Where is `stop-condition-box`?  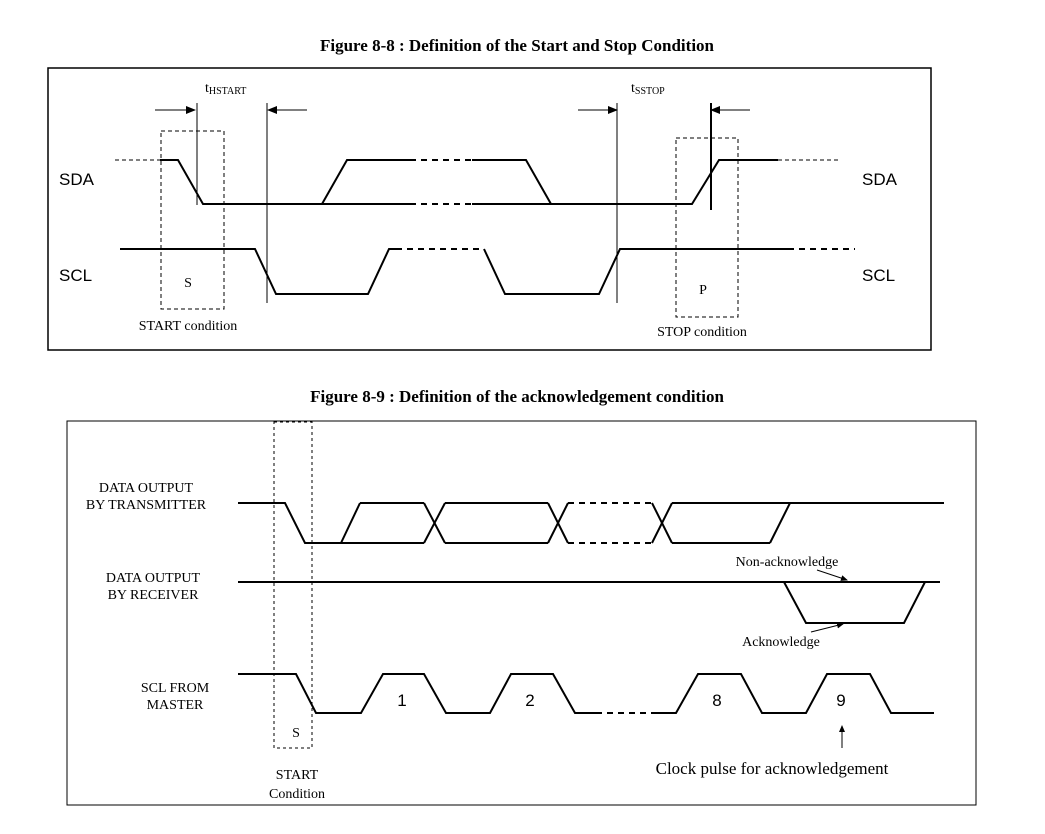 stop-condition-box is located at coordinates (707, 227).